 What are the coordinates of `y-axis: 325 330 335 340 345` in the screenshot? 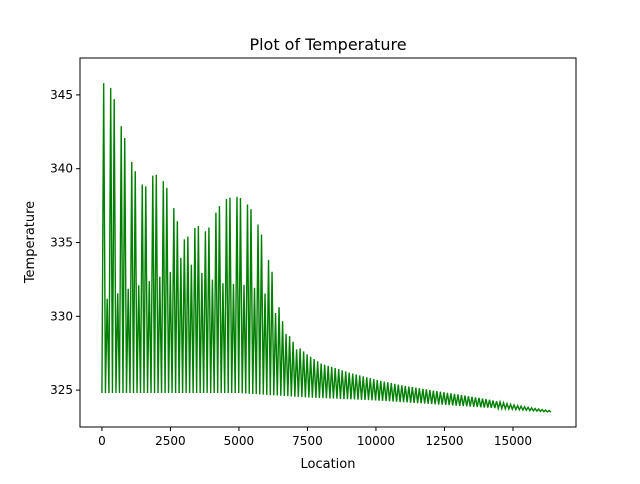 It's located at (65, 242).